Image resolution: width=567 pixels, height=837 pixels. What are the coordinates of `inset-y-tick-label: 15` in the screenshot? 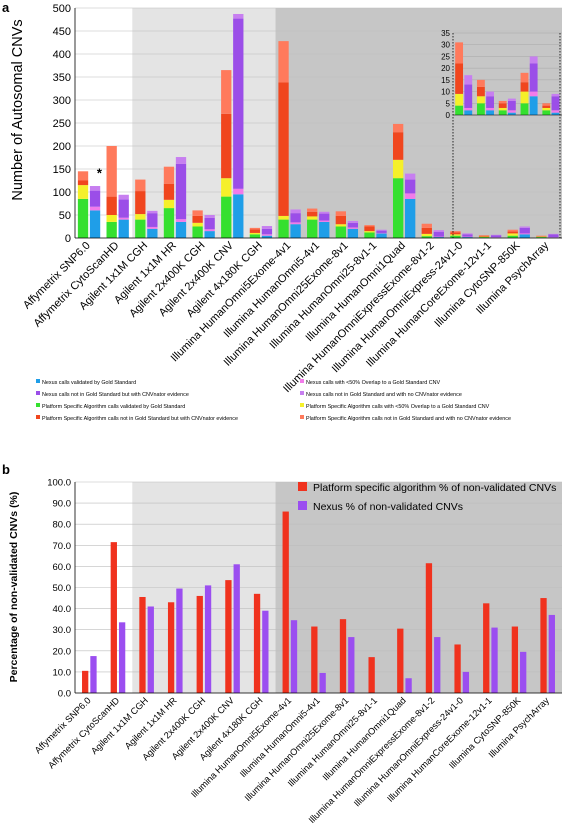 It's located at (445, 80).